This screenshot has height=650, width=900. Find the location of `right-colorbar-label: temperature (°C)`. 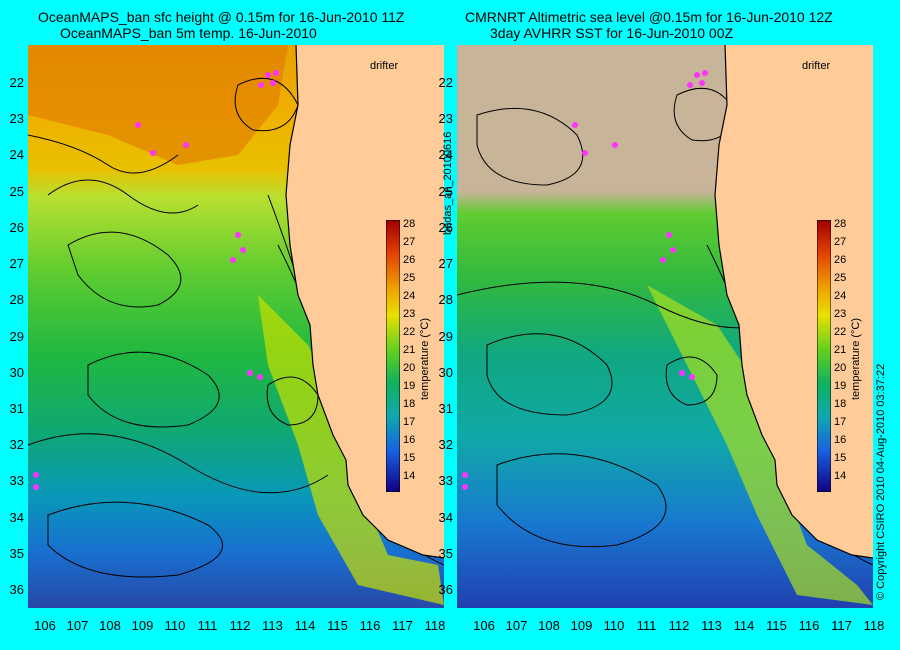

right-colorbar-label: temperature (°C) is located at coordinates (856, 358).